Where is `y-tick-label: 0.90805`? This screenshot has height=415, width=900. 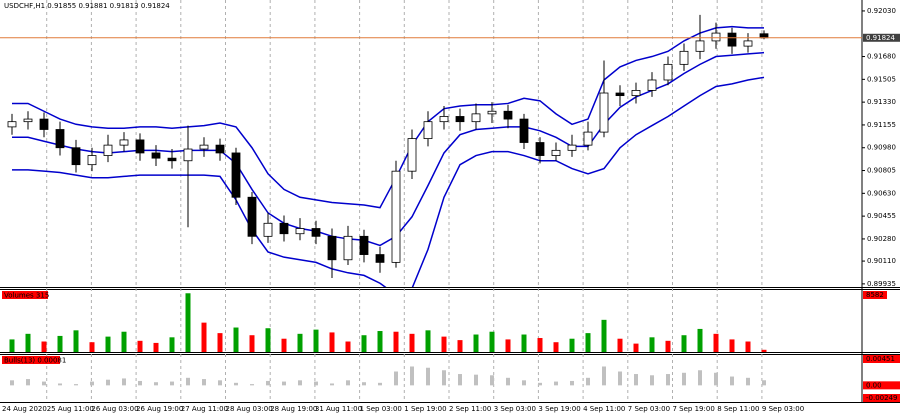
y-tick-label: 0.90805 is located at coordinates (881, 171).